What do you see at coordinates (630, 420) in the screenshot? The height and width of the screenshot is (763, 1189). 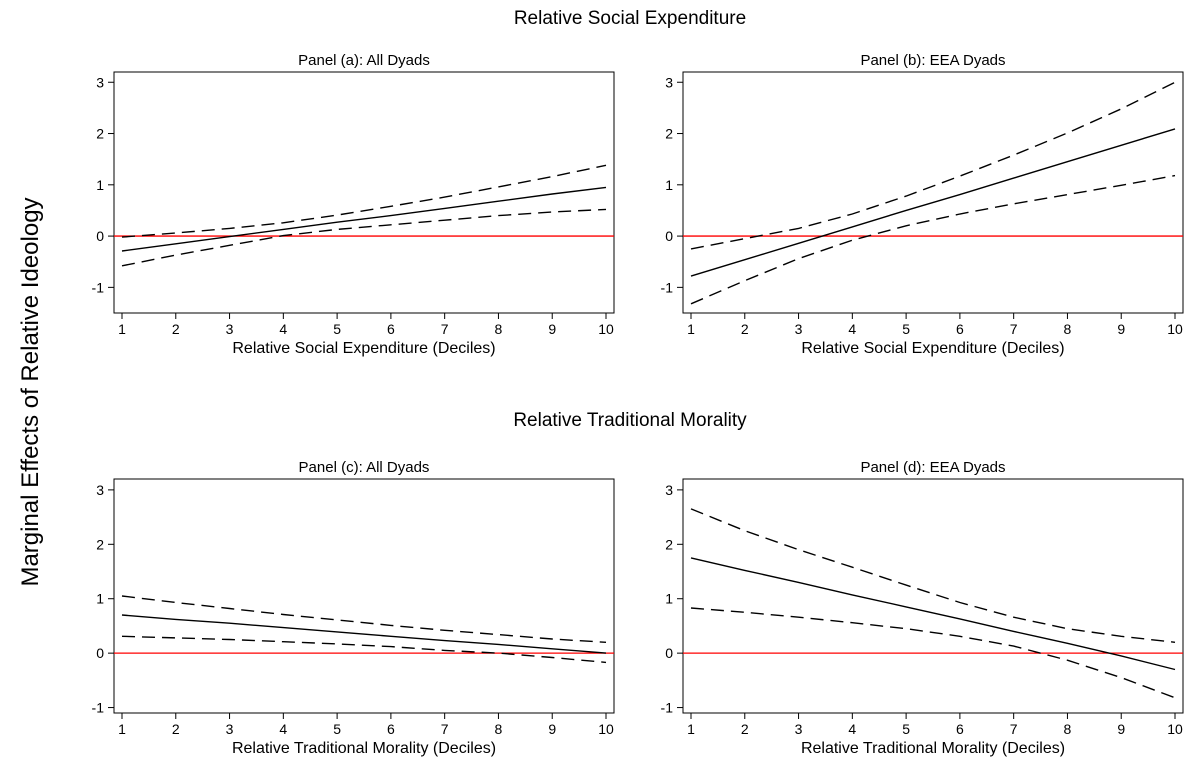 I see `section-title-traditional-morality: Relative Traditional Morality` at bounding box center [630, 420].